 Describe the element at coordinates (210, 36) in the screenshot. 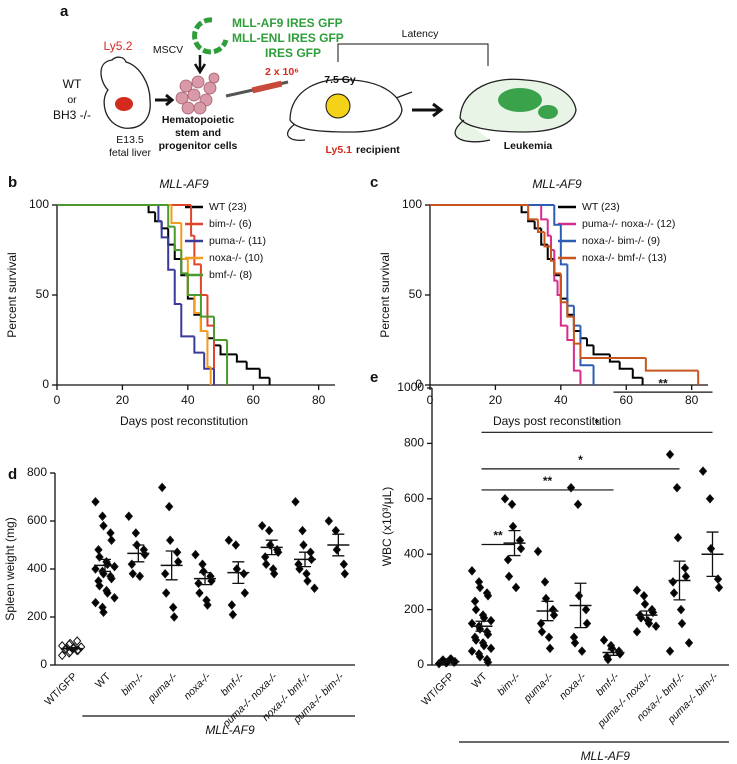

I see `plasmid` at that location.